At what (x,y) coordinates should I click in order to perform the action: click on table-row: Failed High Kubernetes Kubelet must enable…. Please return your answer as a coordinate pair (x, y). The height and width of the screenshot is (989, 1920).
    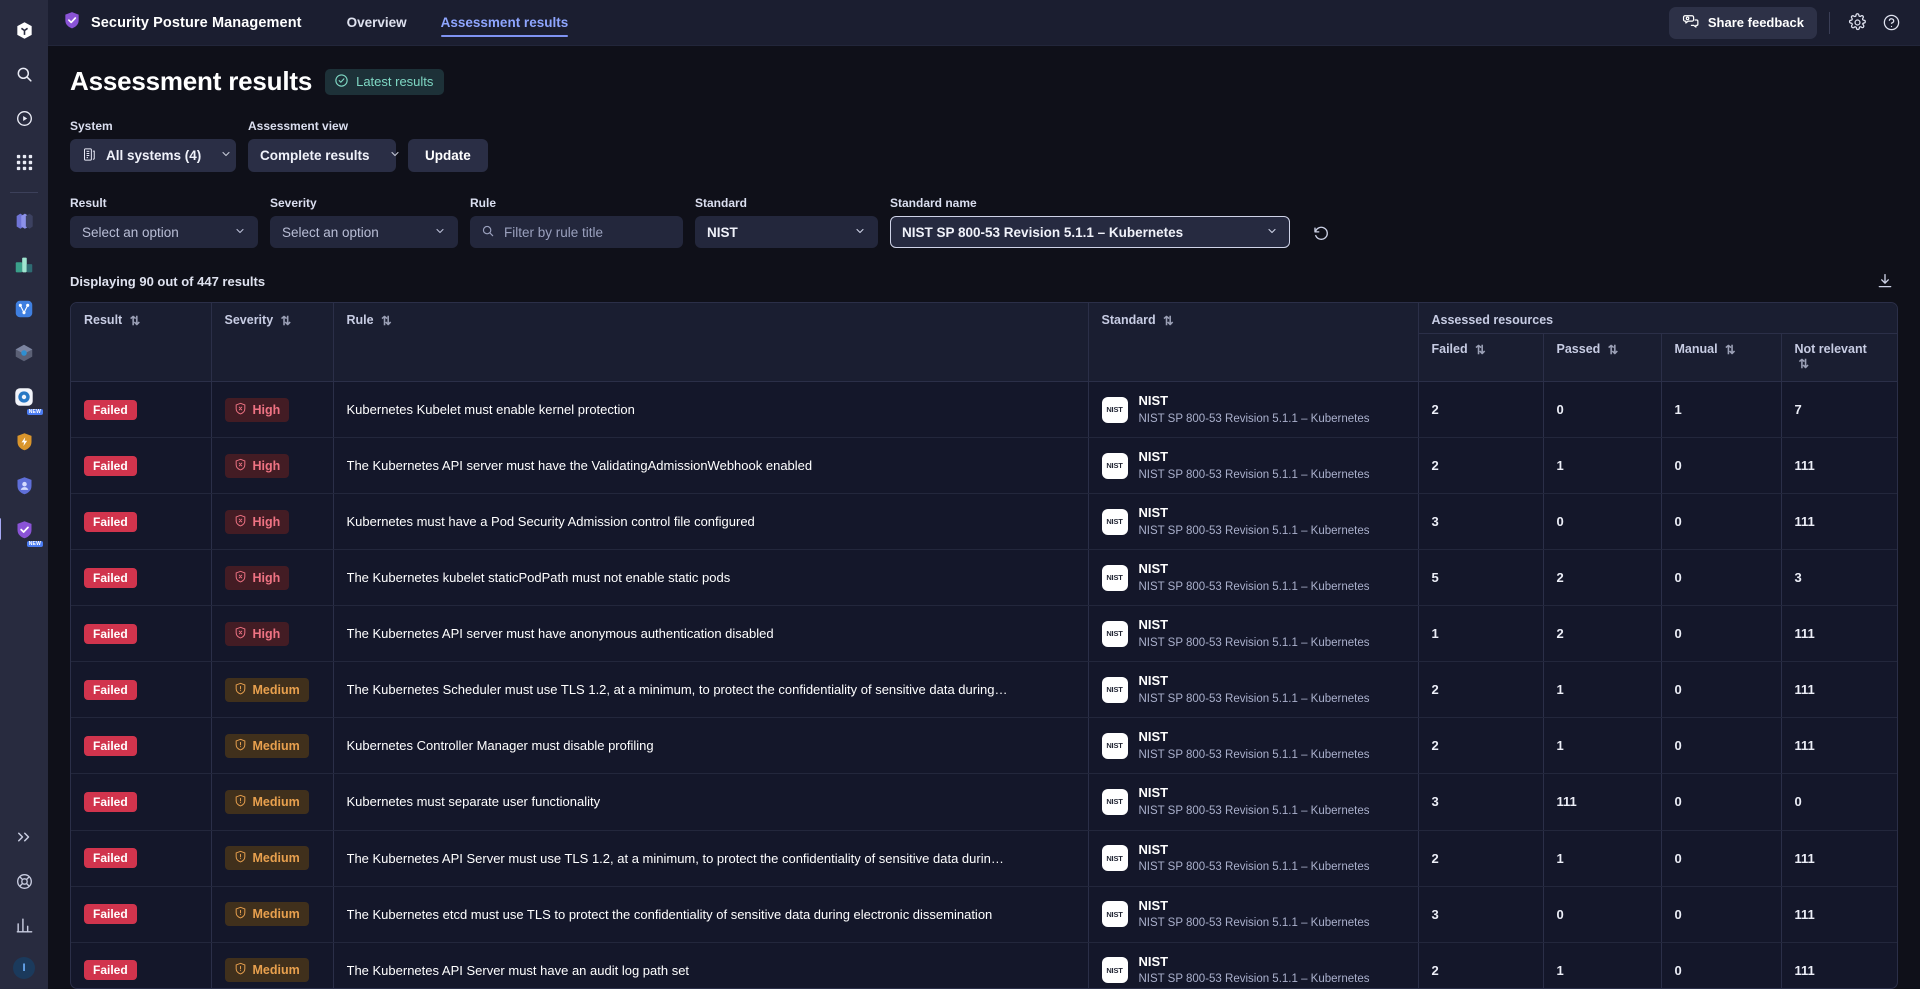
    Looking at the image, I should click on (984, 410).